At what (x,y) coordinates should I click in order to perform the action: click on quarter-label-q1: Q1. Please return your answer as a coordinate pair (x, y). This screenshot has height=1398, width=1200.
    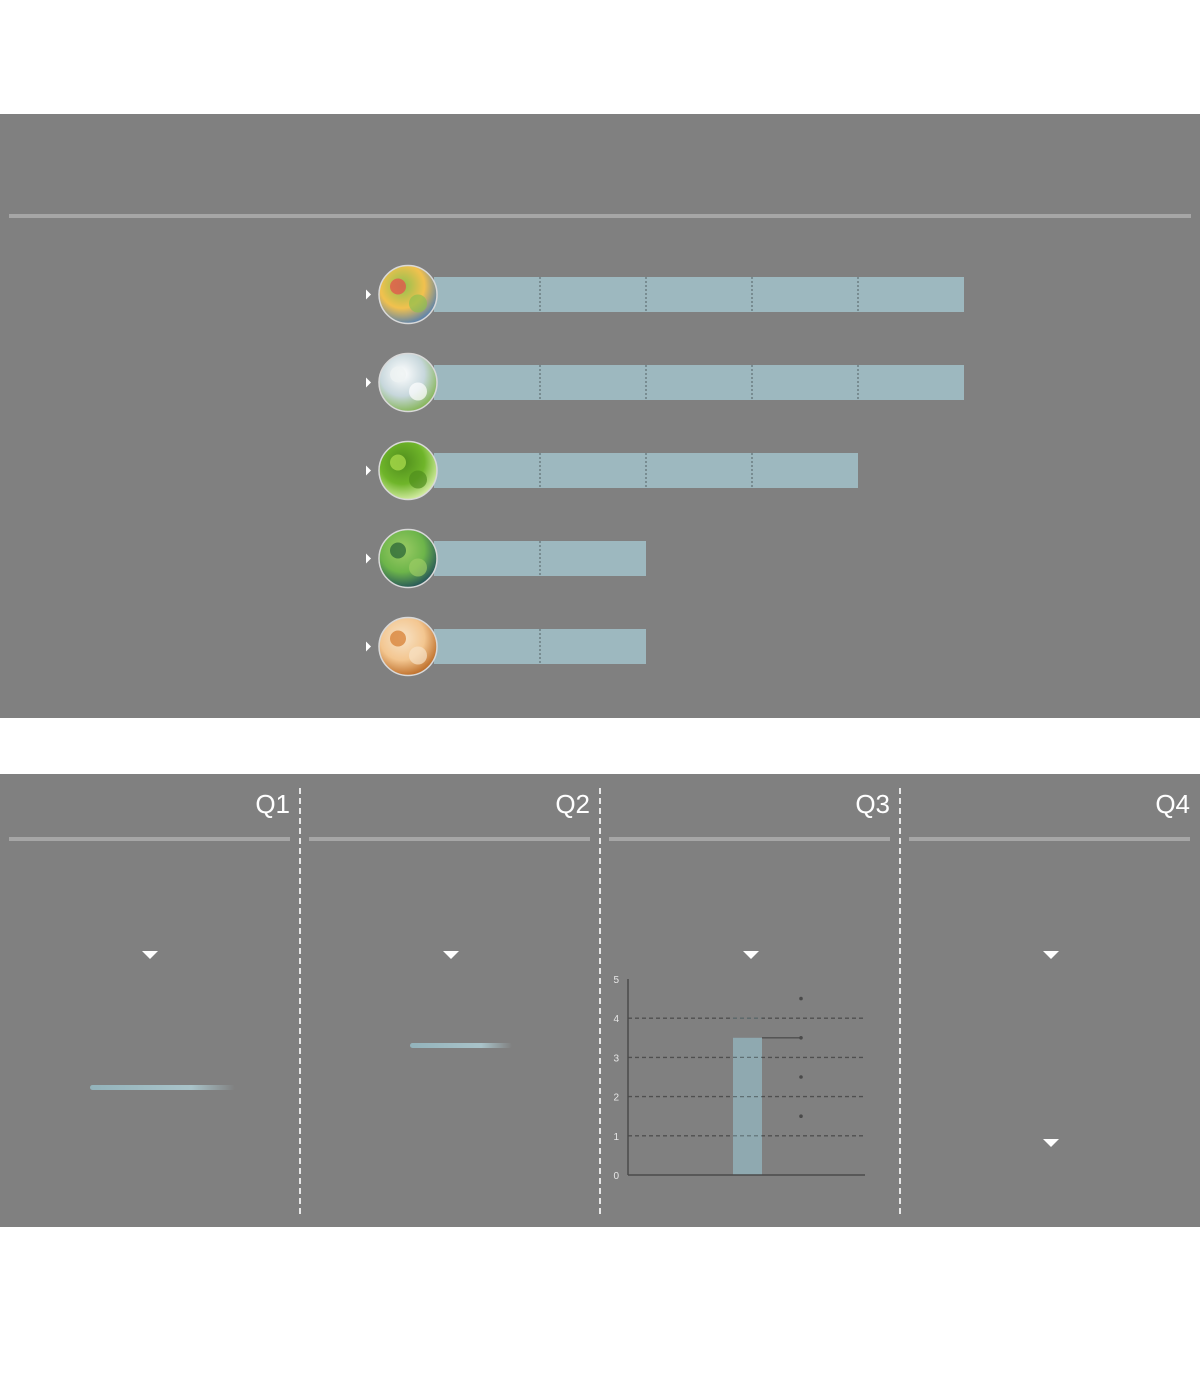
    Looking at the image, I should click on (272, 804).